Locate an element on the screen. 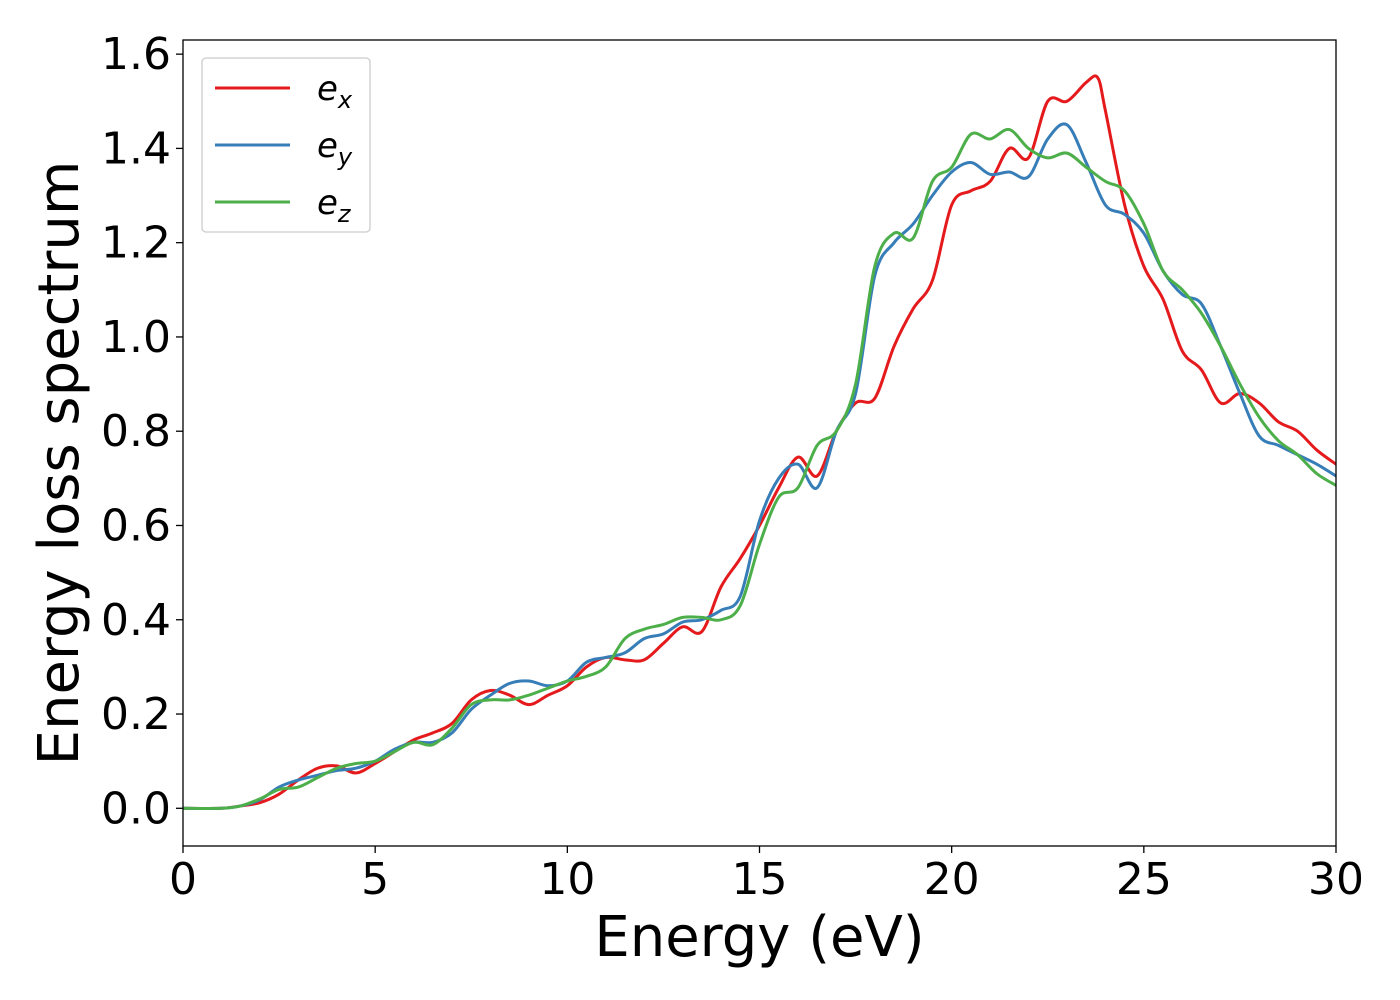  y-tick-label: 0.0 is located at coordinates (136, 808).